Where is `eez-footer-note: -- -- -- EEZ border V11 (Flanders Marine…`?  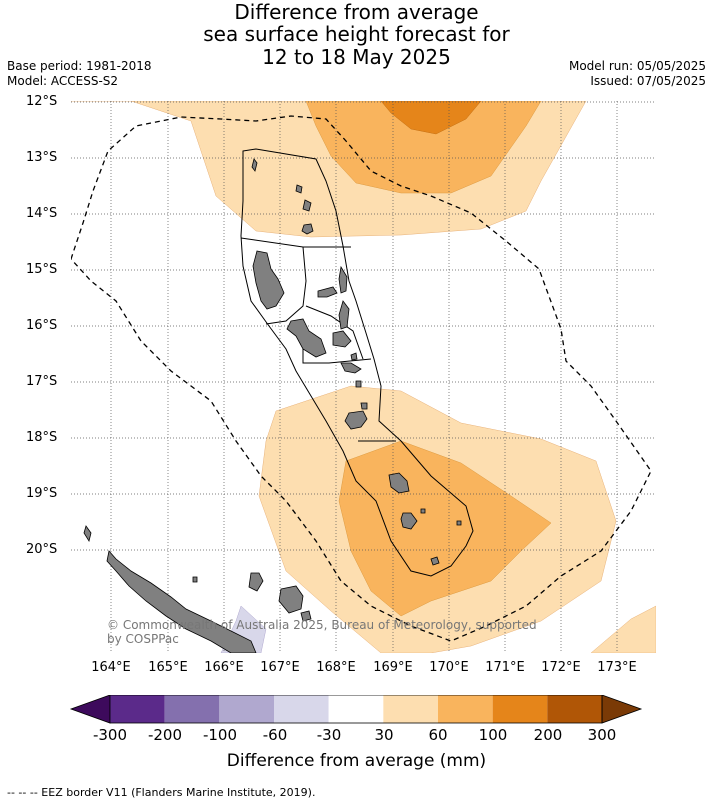 eez-footer-note: -- -- -- EEZ border V11 (Flanders Marine… is located at coordinates (161, 792).